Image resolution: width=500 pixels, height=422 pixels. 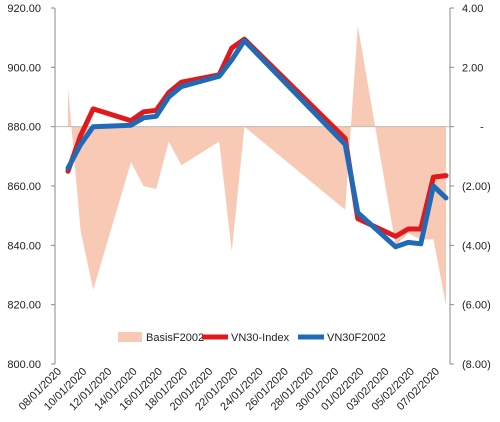 I want to click on left-axis-tick-label: 880.00, so click(x=24, y=128).